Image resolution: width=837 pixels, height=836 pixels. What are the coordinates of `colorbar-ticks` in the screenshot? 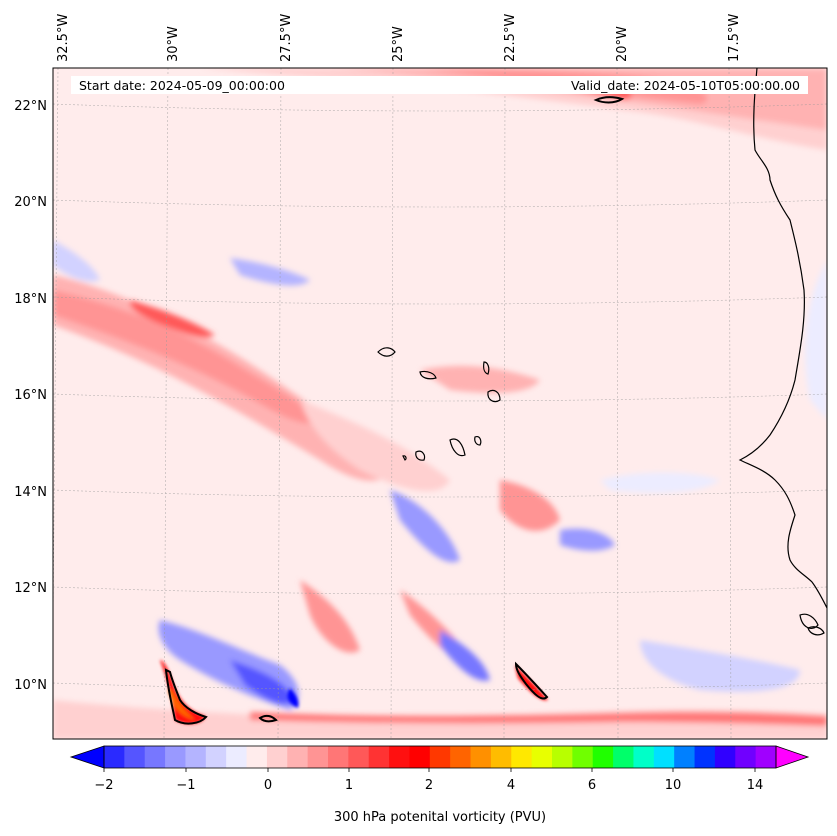 It's located at (429, 770).